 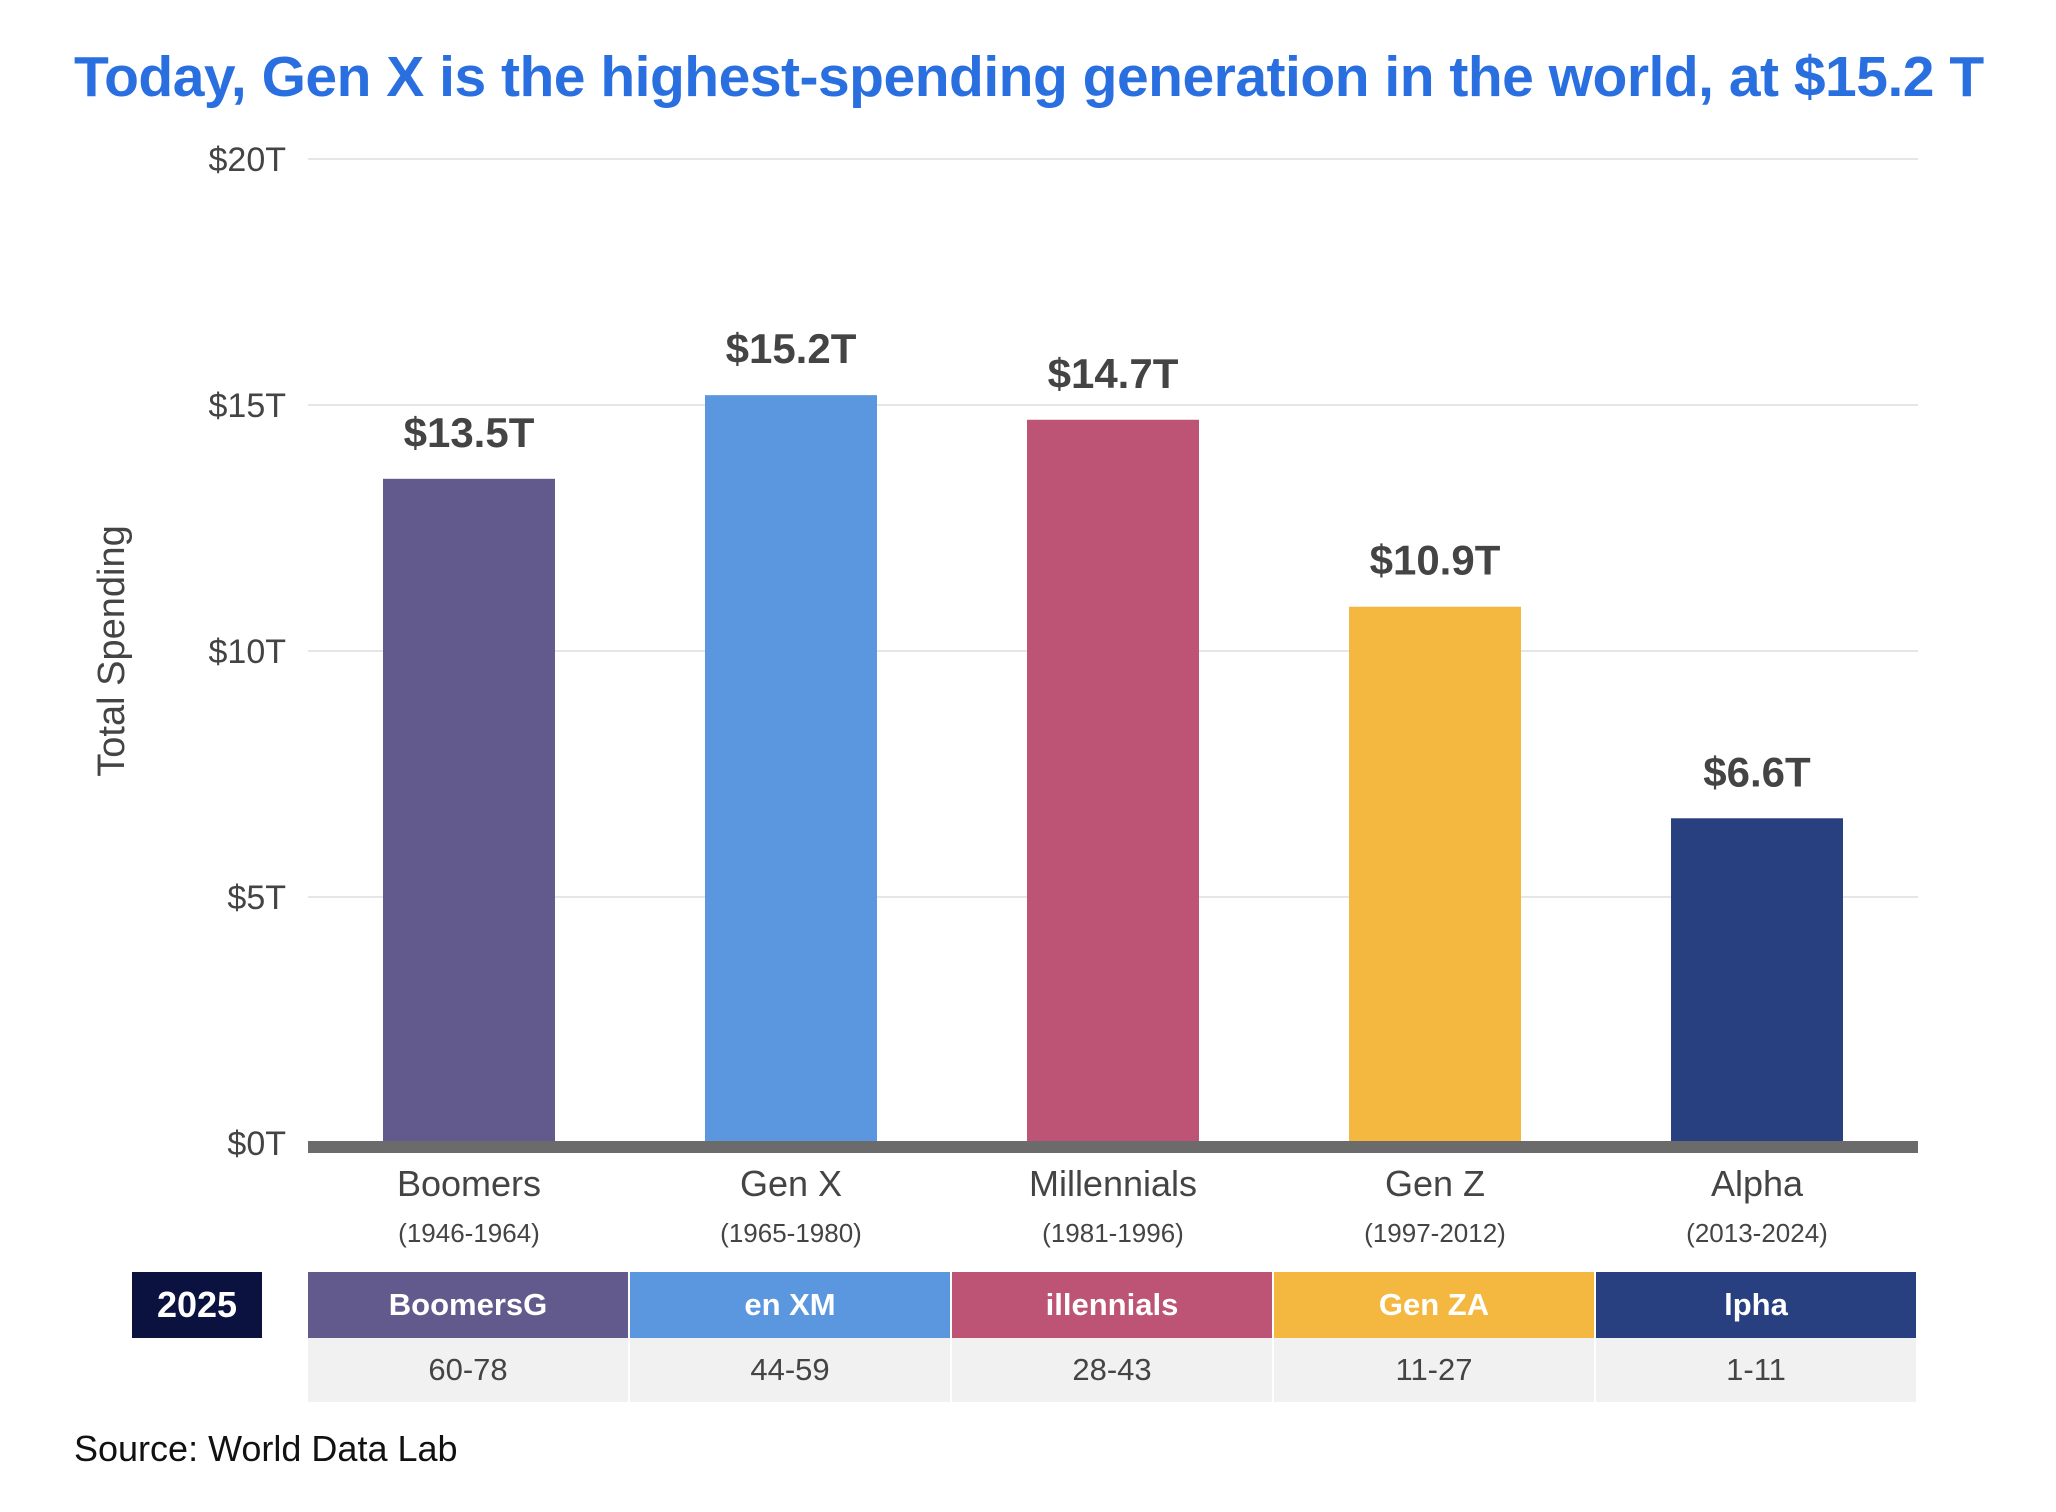 I want to click on x-tick-years: (1946-1964), so click(x=469, y=1233).